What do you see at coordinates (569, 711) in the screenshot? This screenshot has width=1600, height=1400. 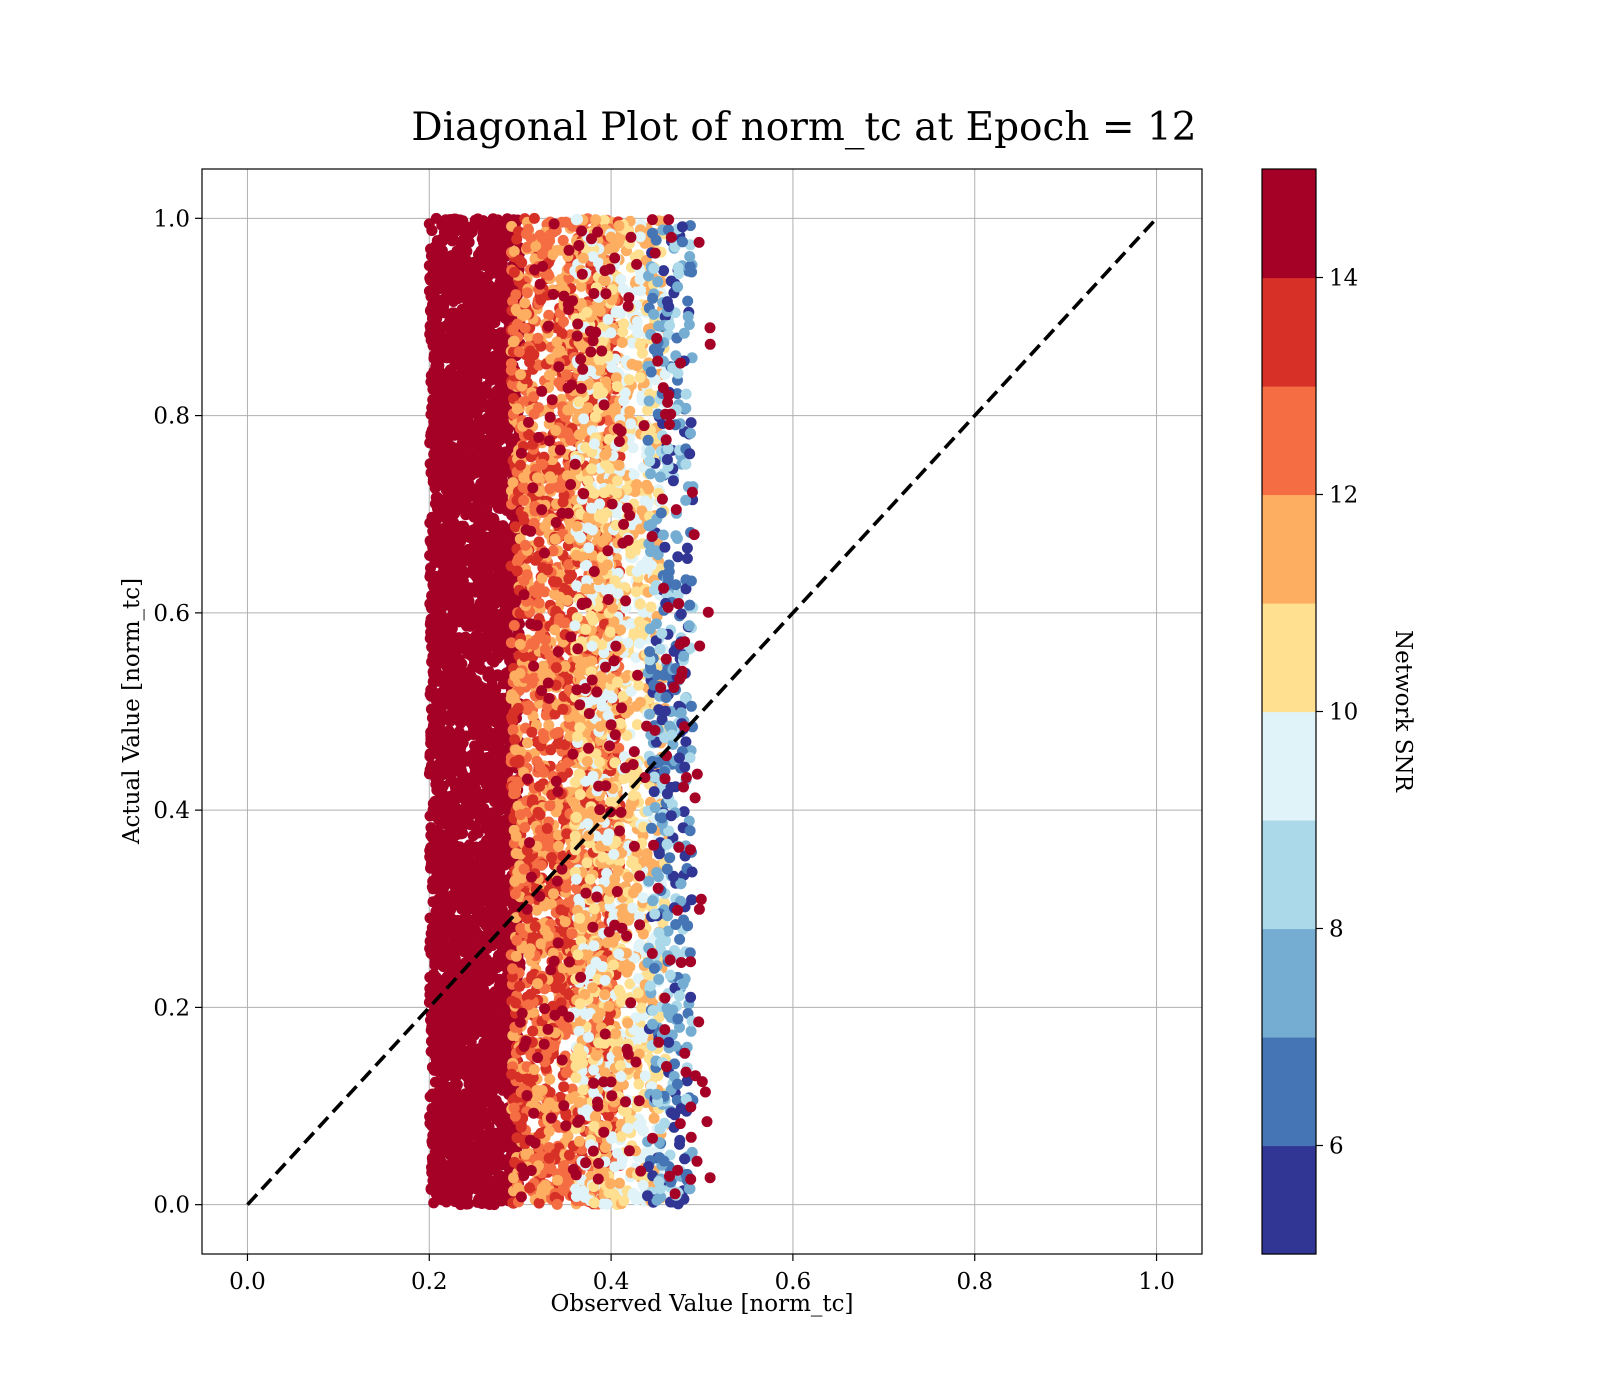 I see `scatter-points` at bounding box center [569, 711].